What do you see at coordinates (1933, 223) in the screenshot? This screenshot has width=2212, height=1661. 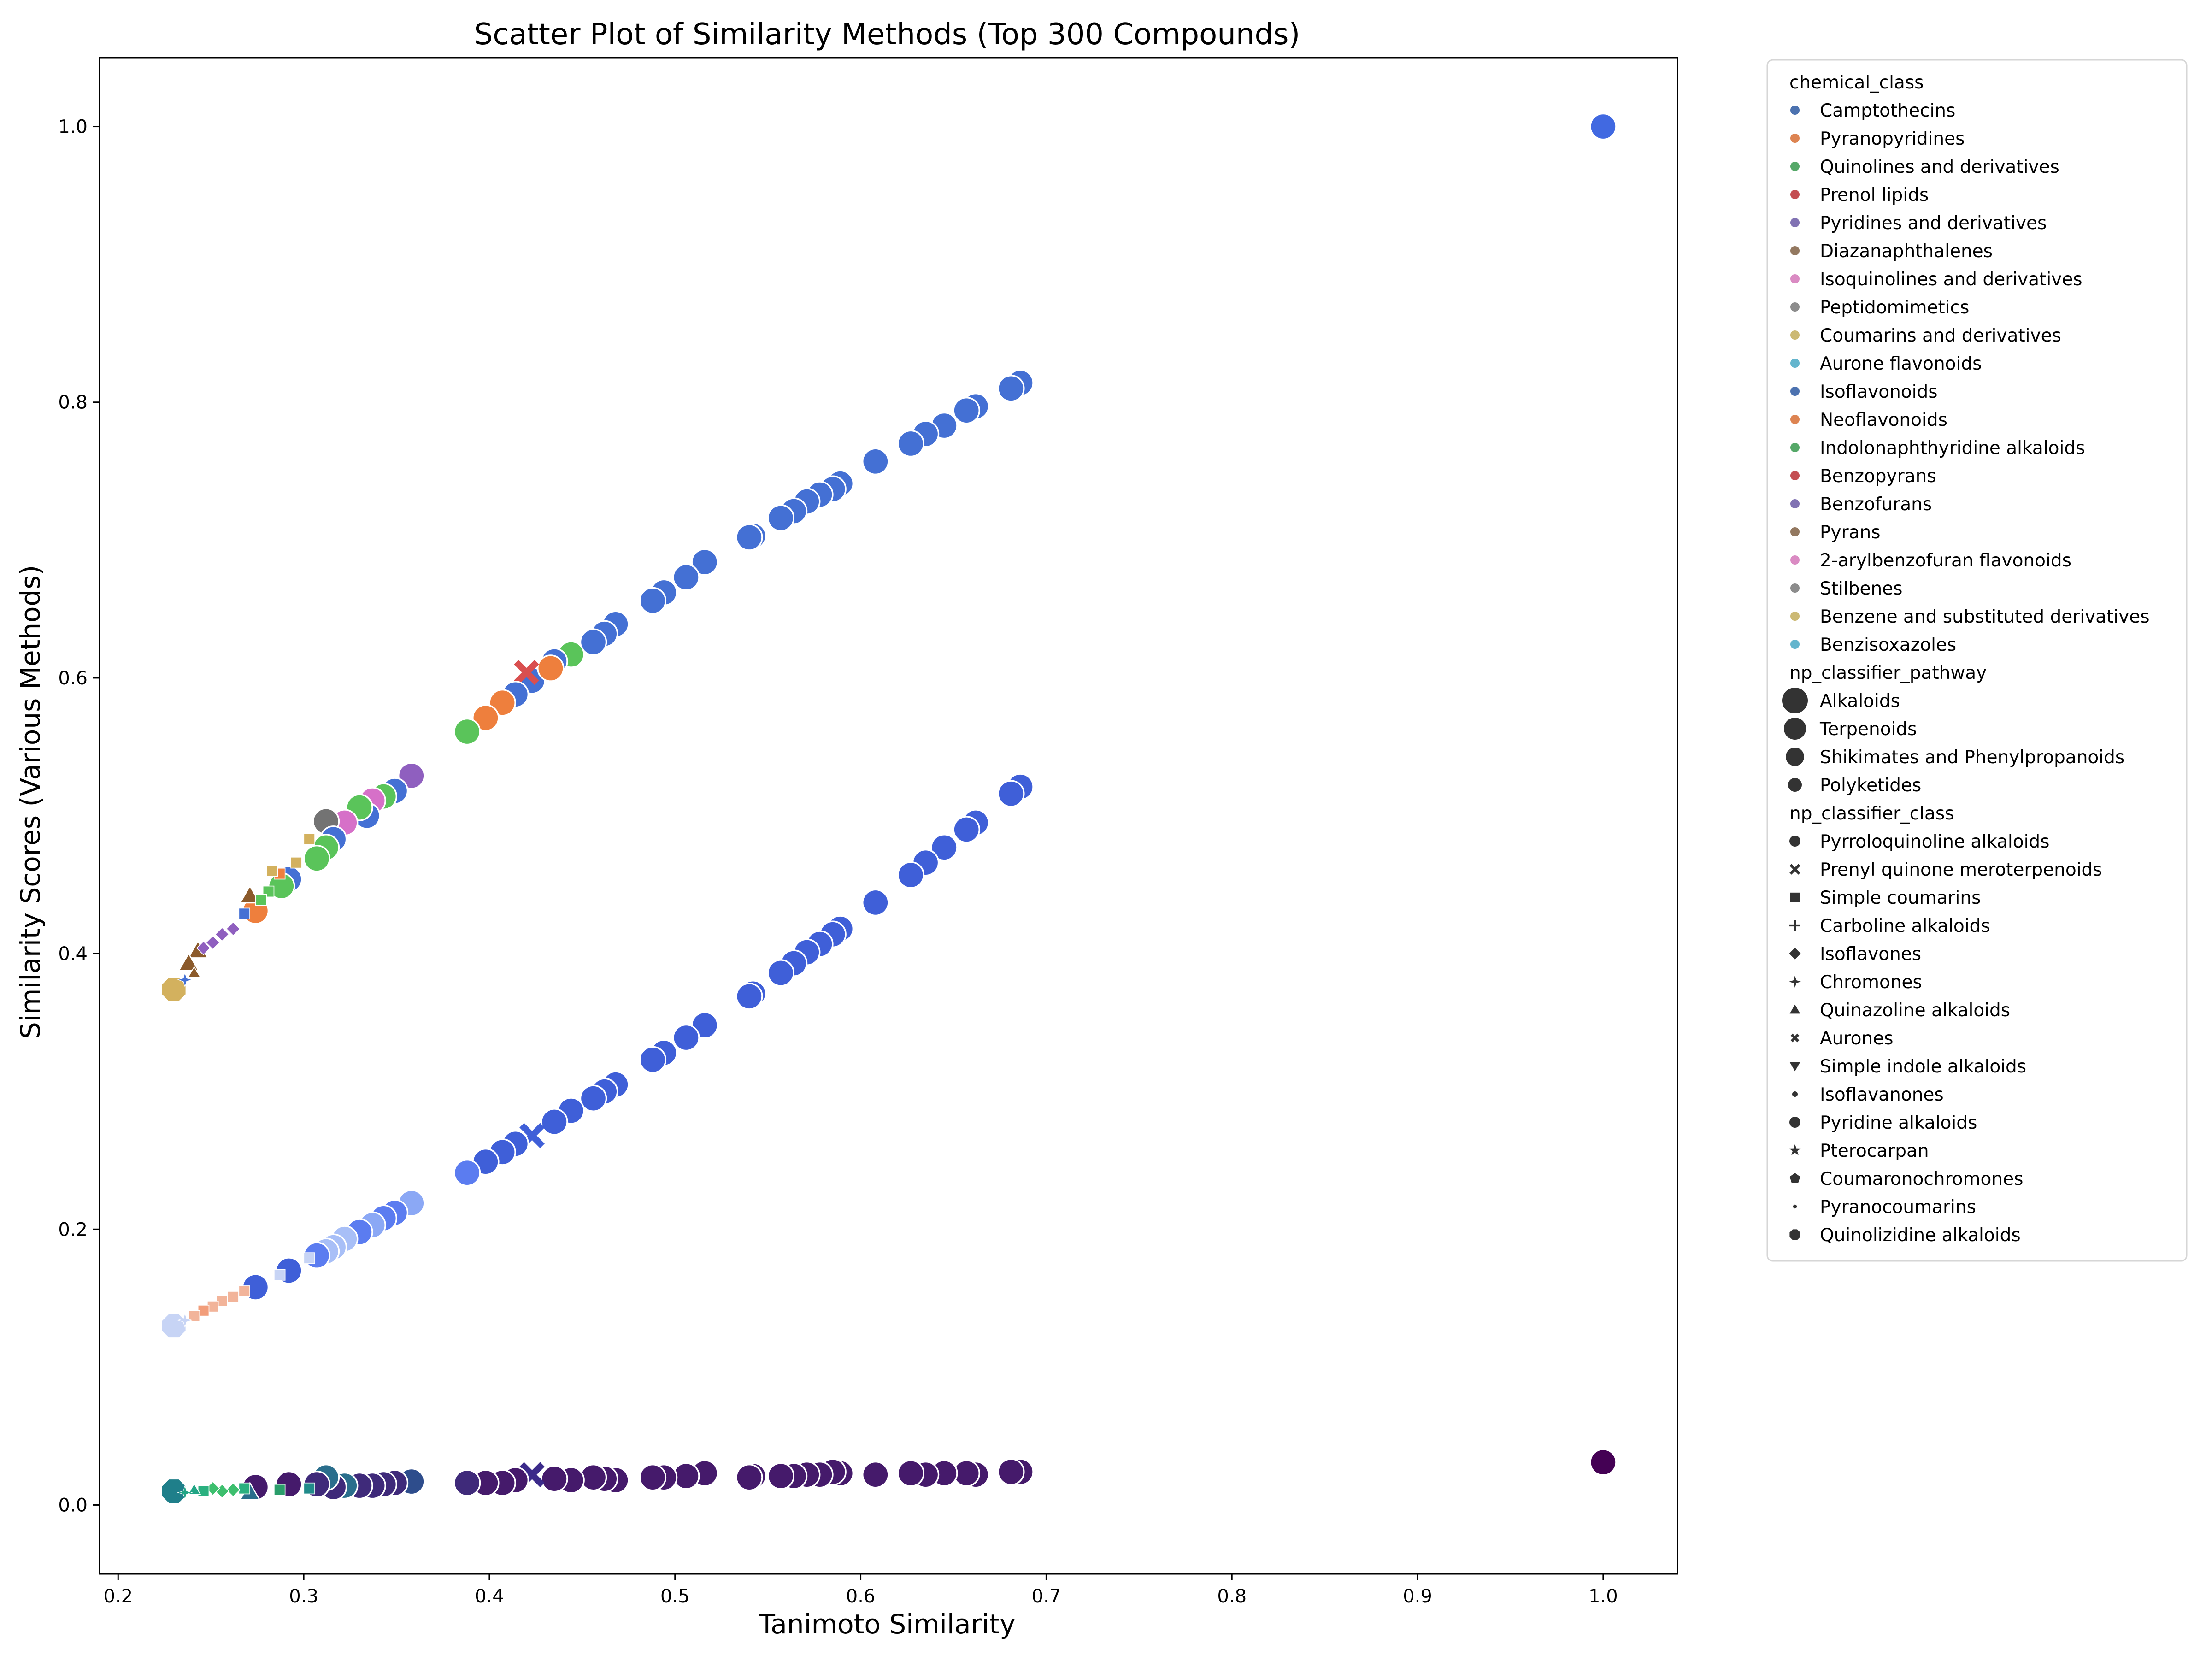 I see `legend-entry-label: Pyridines and derivatives` at bounding box center [1933, 223].